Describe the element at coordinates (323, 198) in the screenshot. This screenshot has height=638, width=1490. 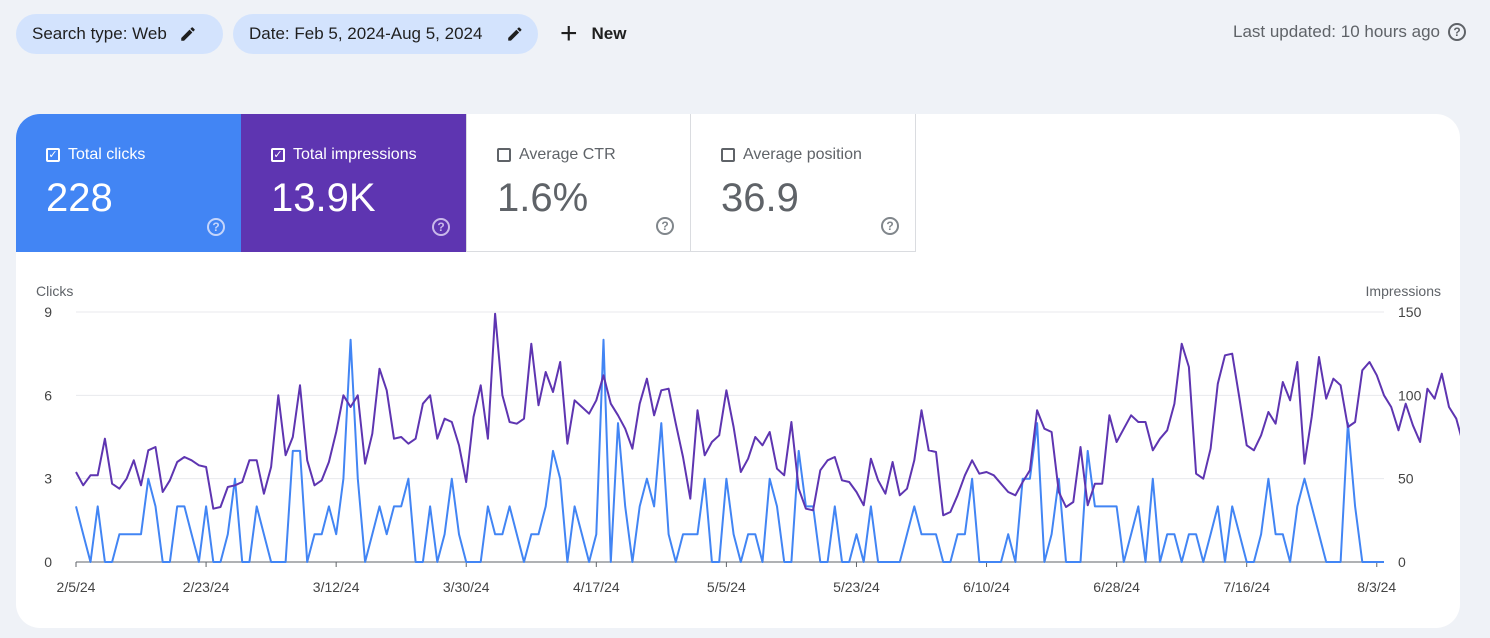
I see `metric-value: 13.9K` at that location.